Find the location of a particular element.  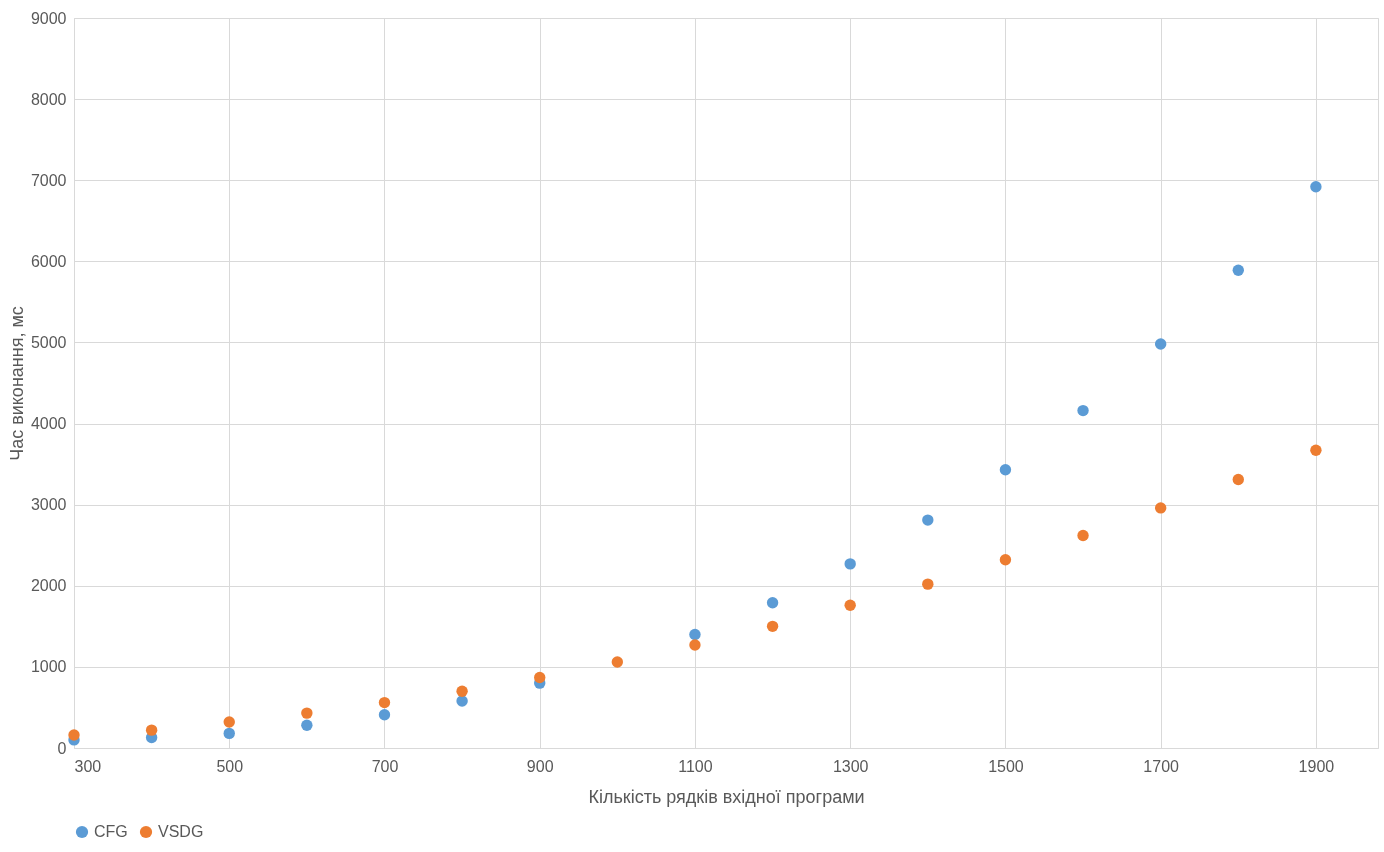

y-tick-label: 0 is located at coordinates (62, 748).